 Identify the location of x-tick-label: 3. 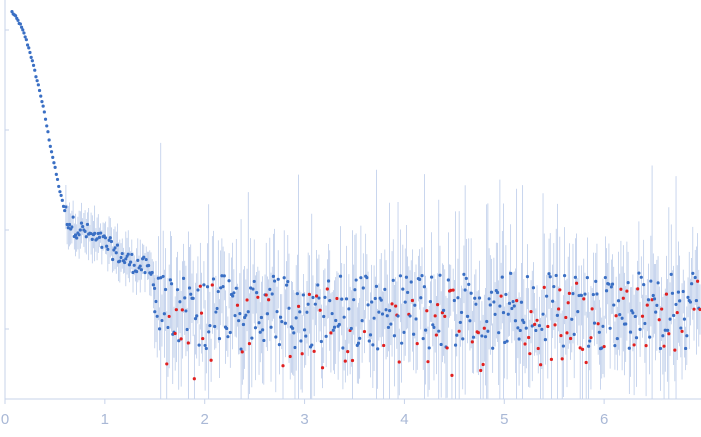
(304, 419).